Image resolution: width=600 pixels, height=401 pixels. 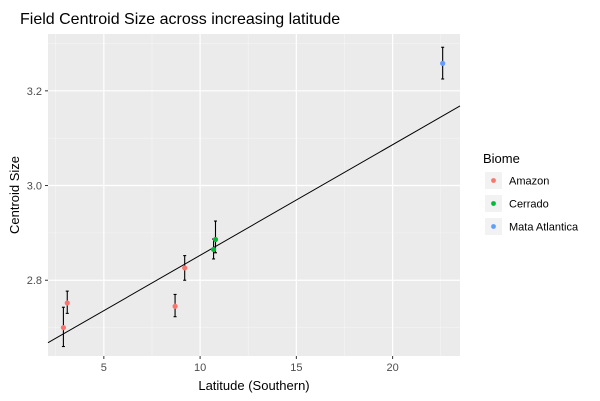 What do you see at coordinates (250, 365) in the screenshot?
I see `x-axis-ticks: 5 10 15 20` at bounding box center [250, 365].